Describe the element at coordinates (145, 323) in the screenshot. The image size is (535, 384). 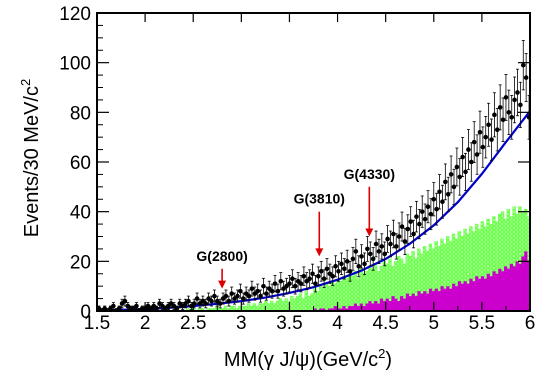
I see `x-tick-label: 2` at that location.